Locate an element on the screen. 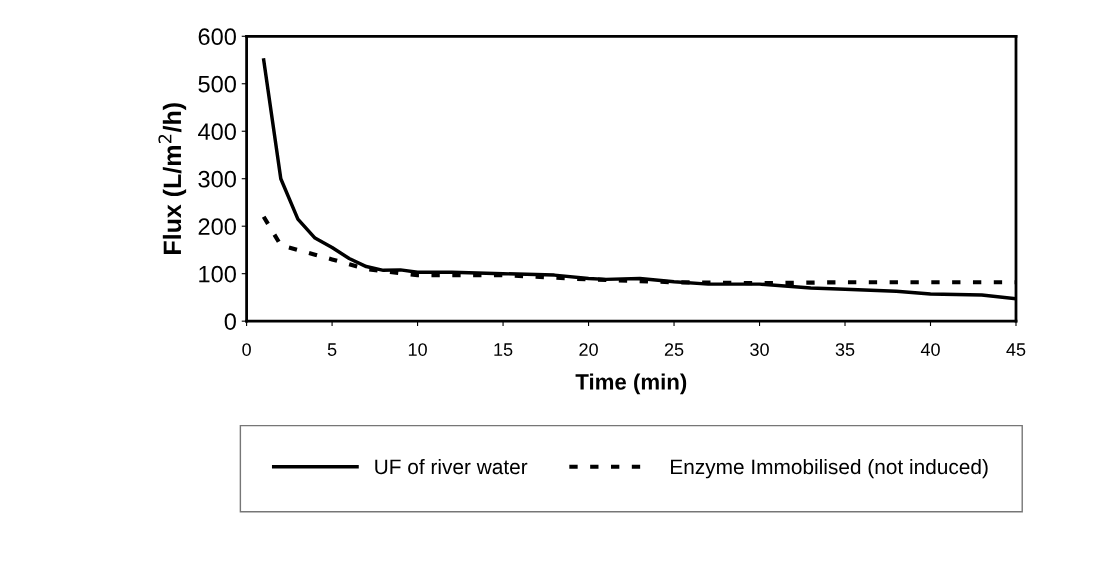  x-tick-label: 30 is located at coordinates (759, 349).